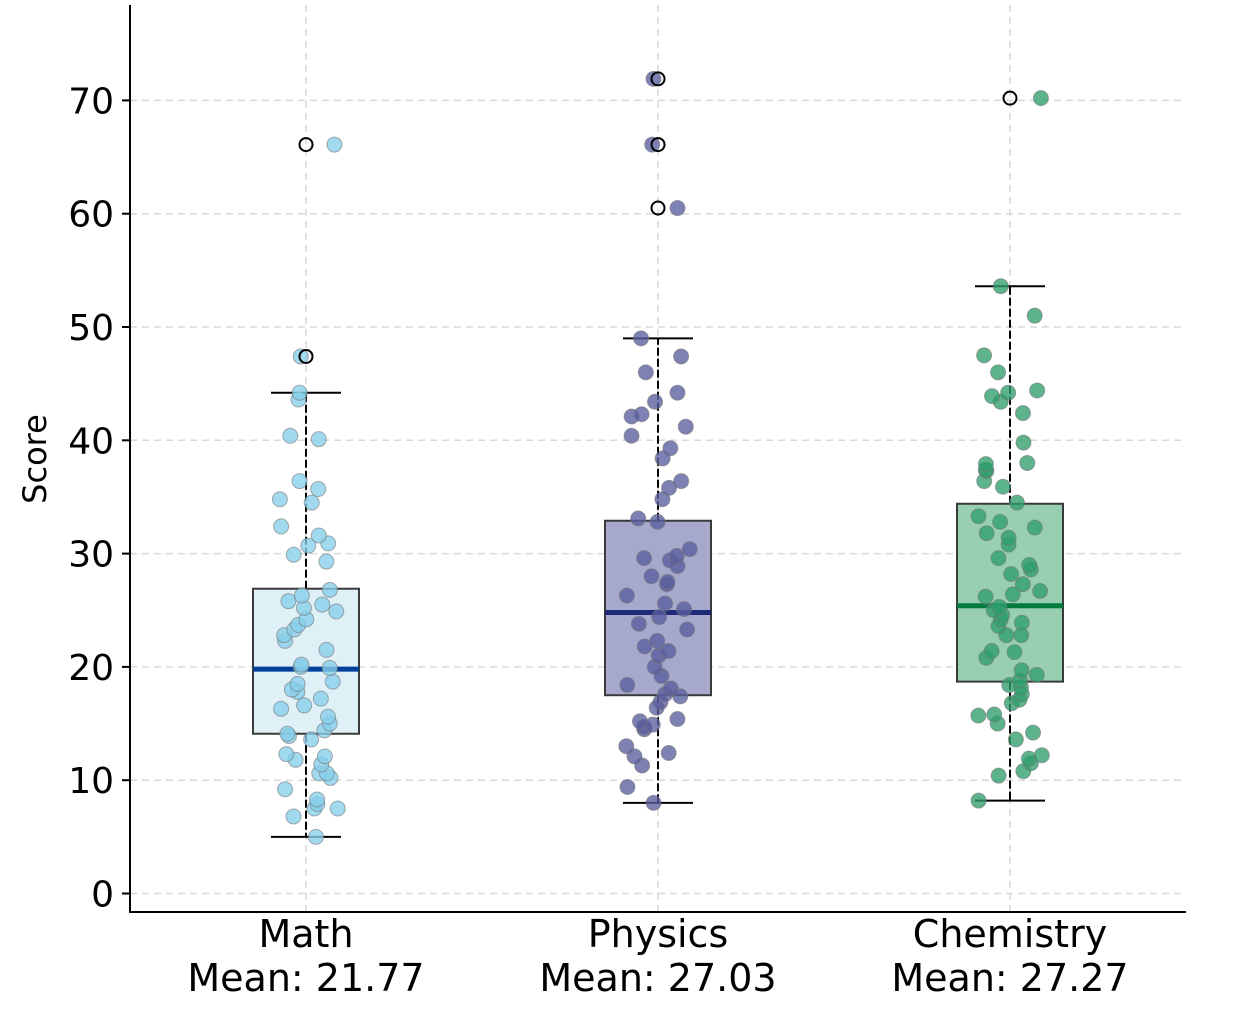 This screenshot has height=1016, width=1234. I want to click on y-tick-label: 70, so click(91, 101).